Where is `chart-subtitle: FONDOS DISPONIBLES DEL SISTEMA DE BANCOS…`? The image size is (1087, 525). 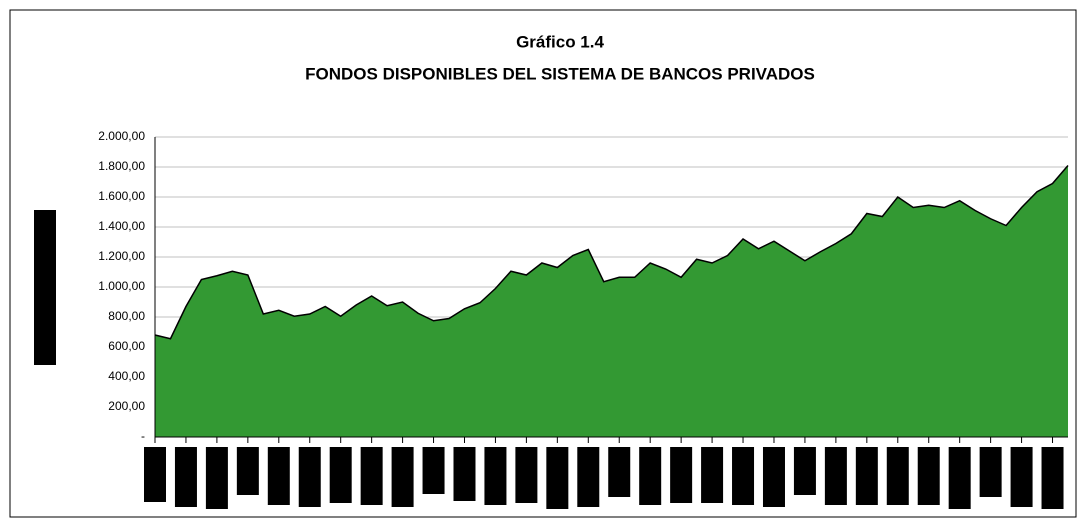 chart-subtitle: FONDOS DISPONIBLES DEL SISTEMA DE BANCOS… is located at coordinates (560, 73).